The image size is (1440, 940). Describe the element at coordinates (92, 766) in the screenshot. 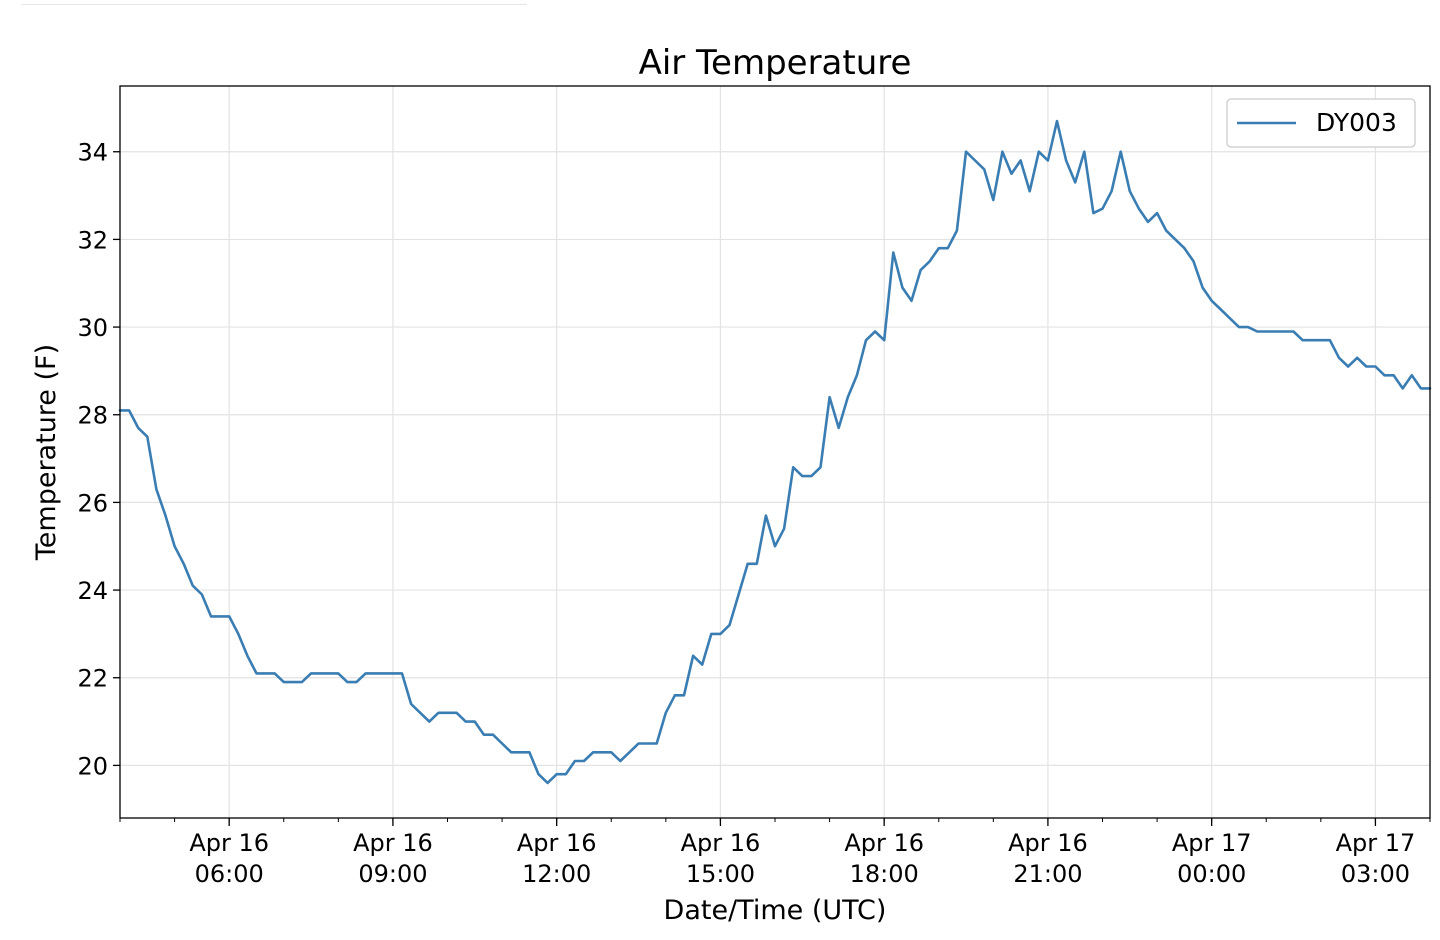

I see `y-tick-label: 20` at that location.